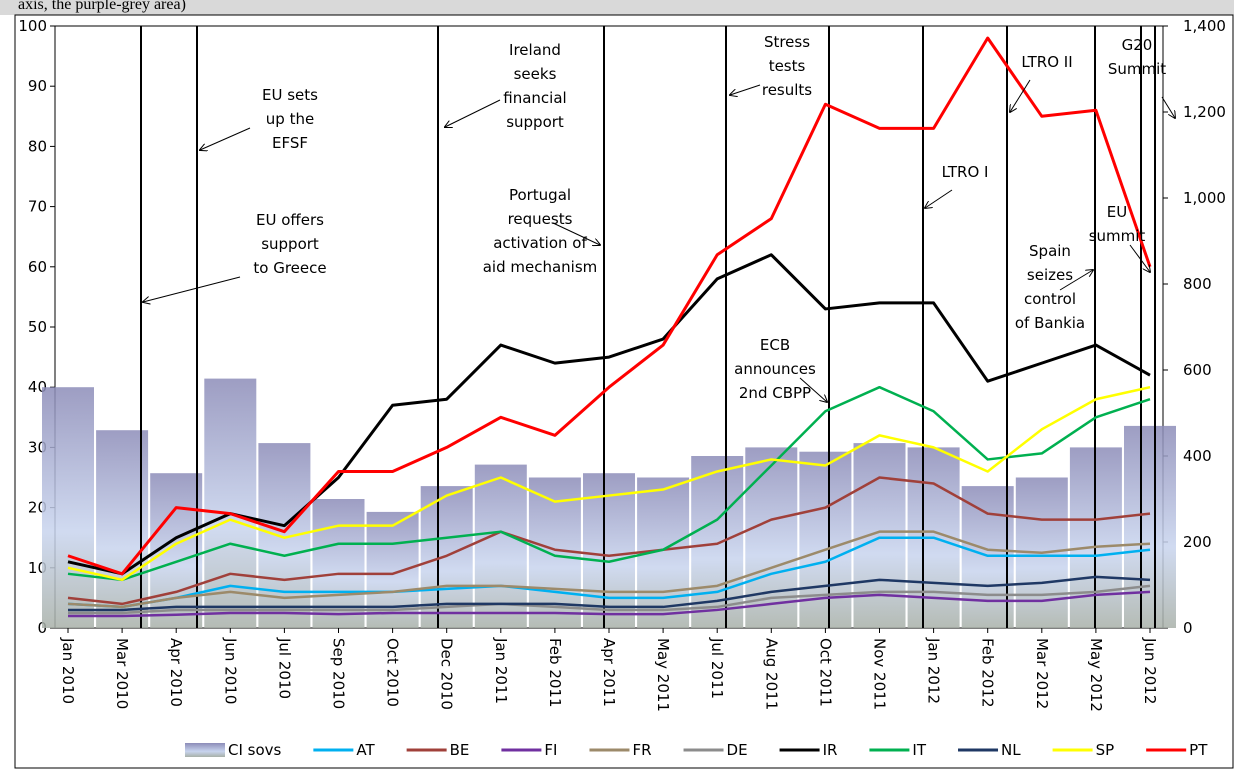 The image size is (1234, 773). I want to click on x-tick-label: Jul 2010, so click(284, 668).